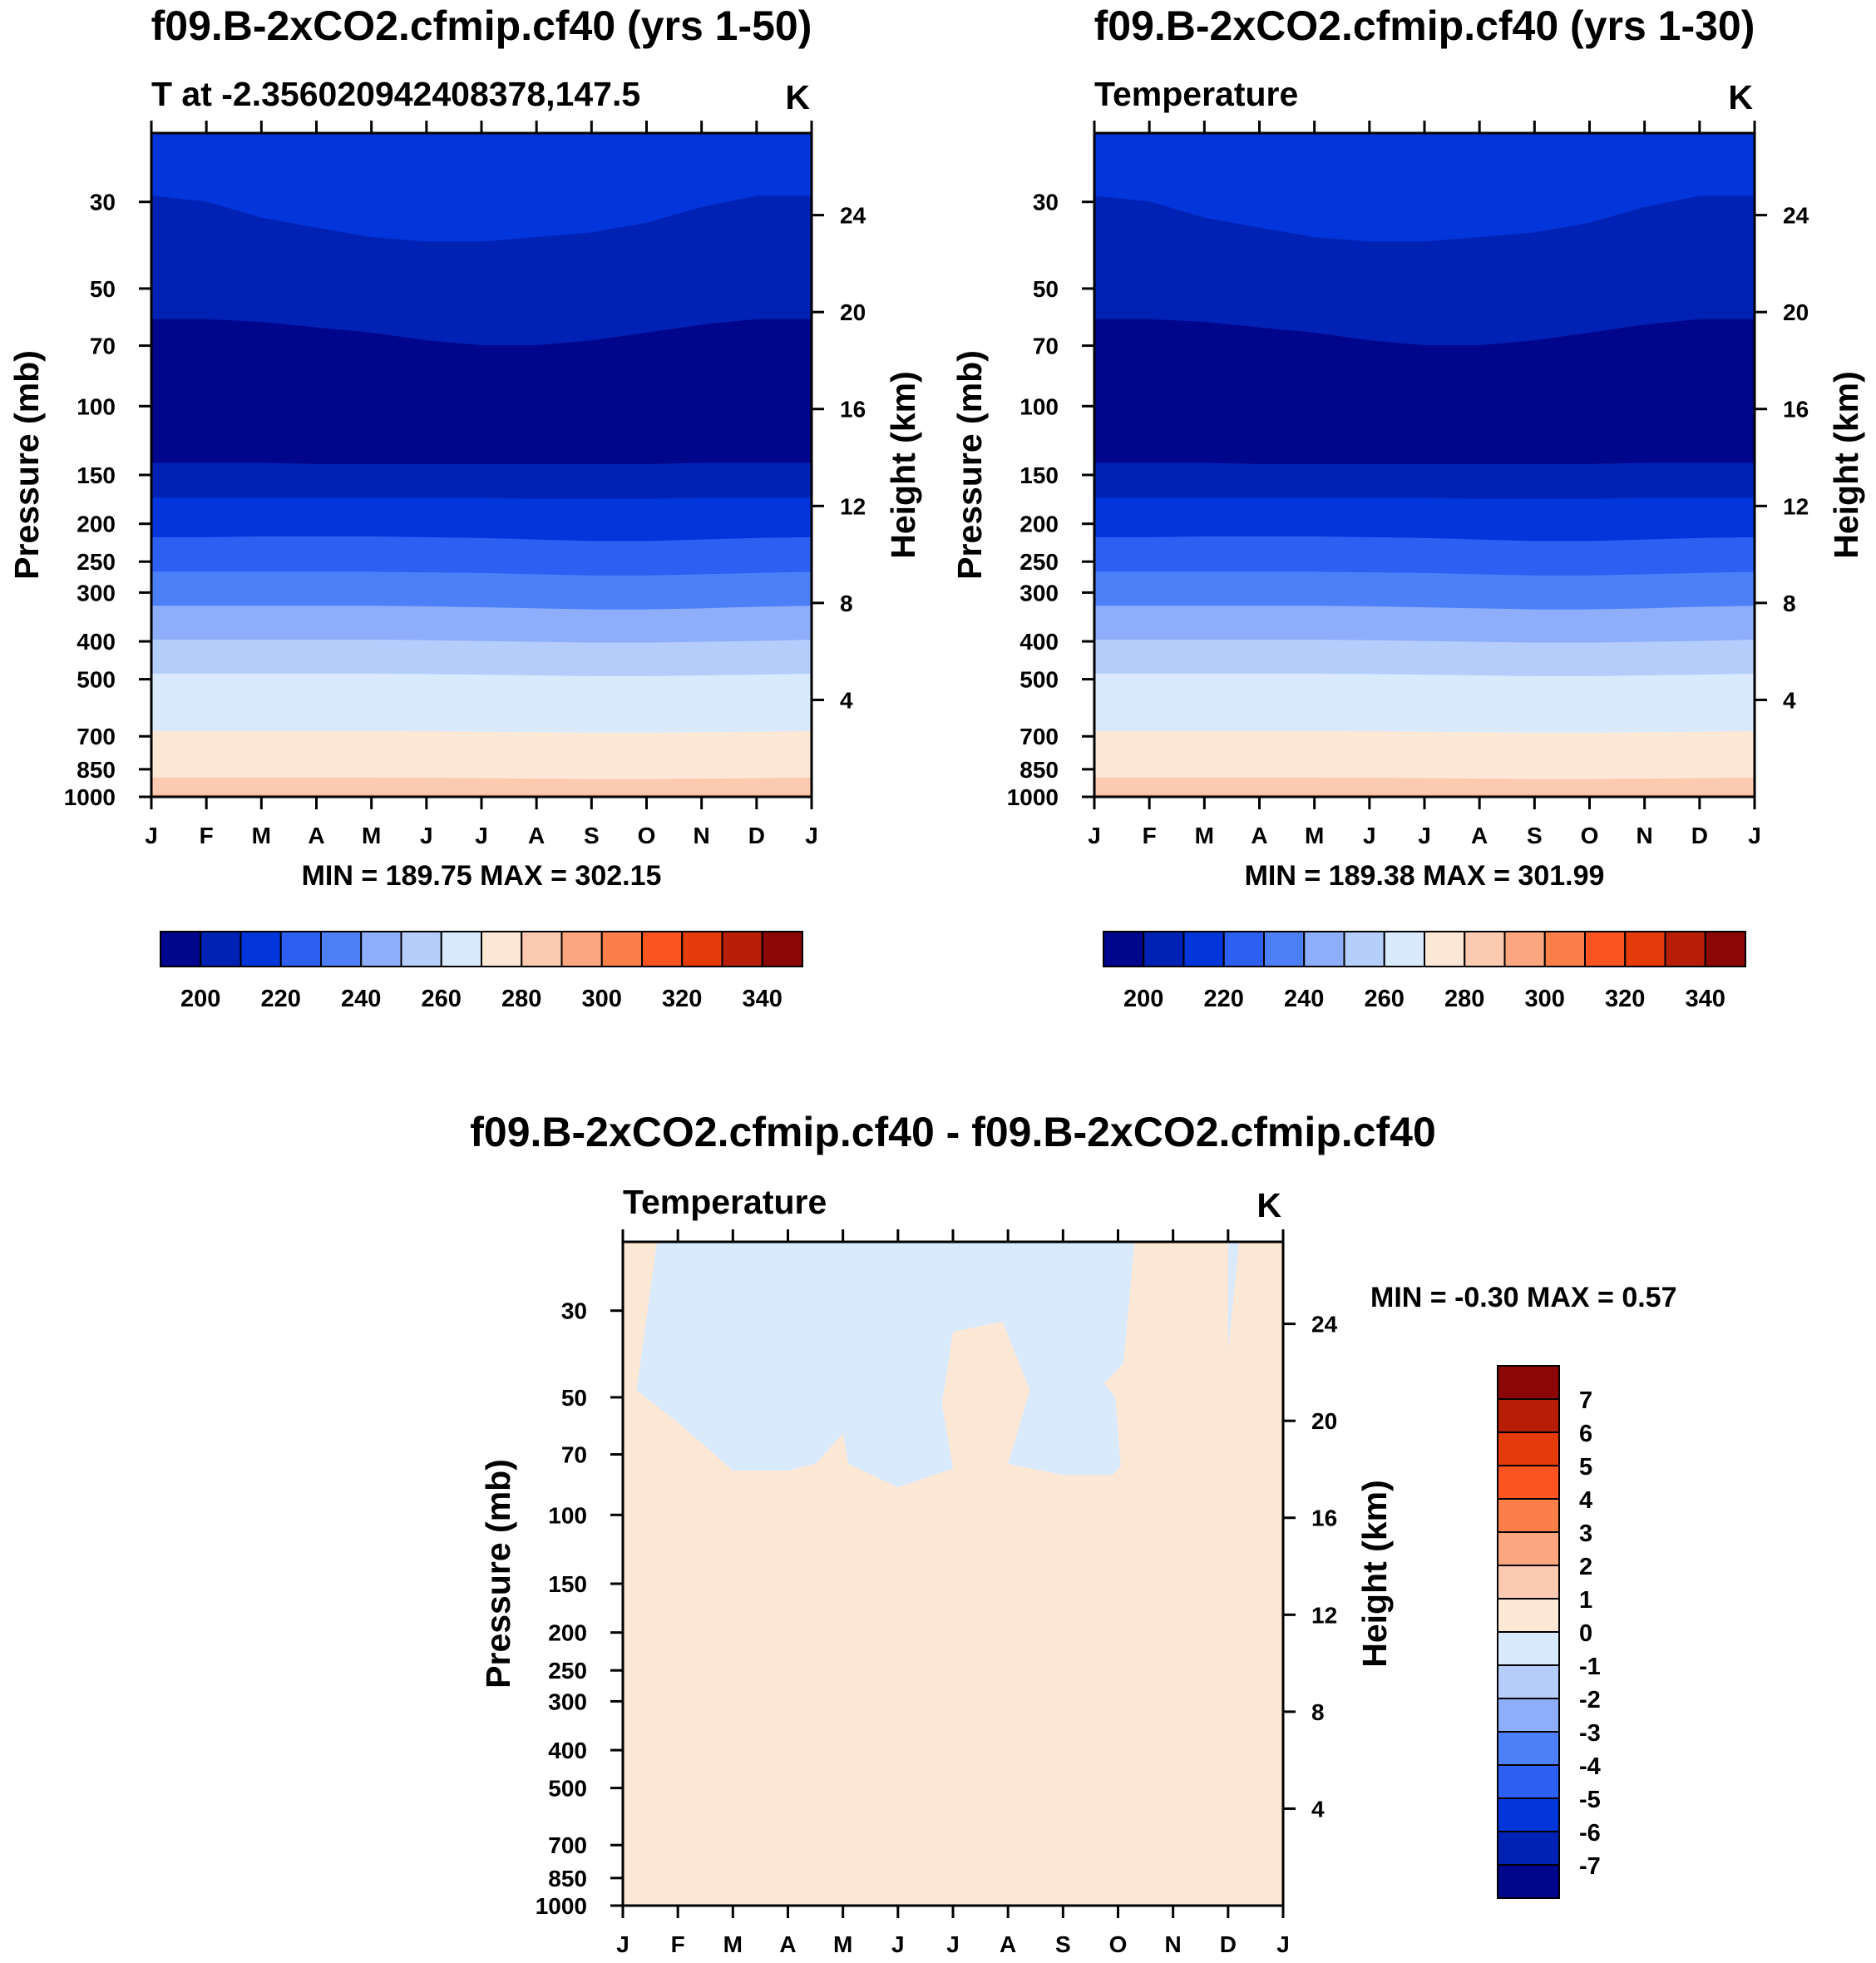 Image resolution: width=1876 pixels, height=1963 pixels. I want to click on x-tick-label: D, so click(1228, 1944).